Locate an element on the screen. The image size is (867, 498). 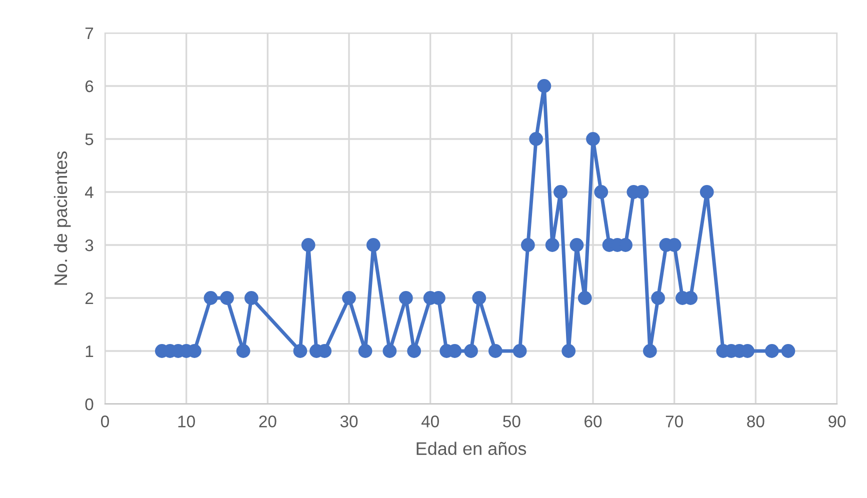
x-tick-label: 20 is located at coordinates (267, 422).